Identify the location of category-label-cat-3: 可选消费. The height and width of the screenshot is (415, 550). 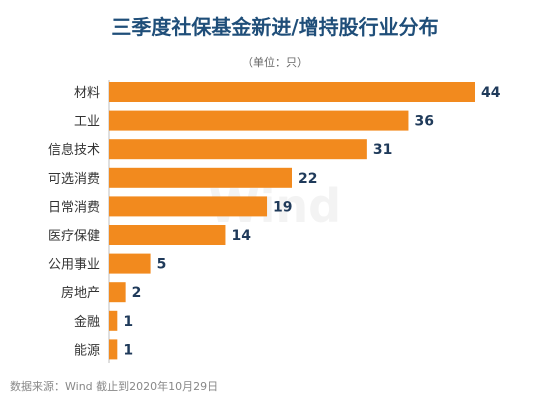
(74, 179).